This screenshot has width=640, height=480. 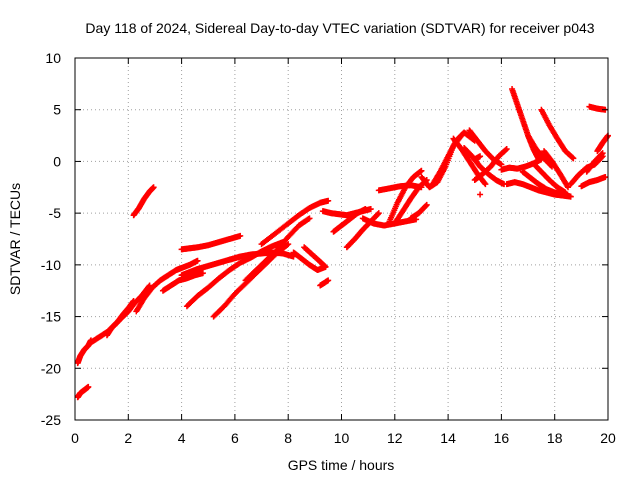 What do you see at coordinates (395, 438) in the screenshot?
I see `x-tick-label: 12` at bounding box center [395, 438].